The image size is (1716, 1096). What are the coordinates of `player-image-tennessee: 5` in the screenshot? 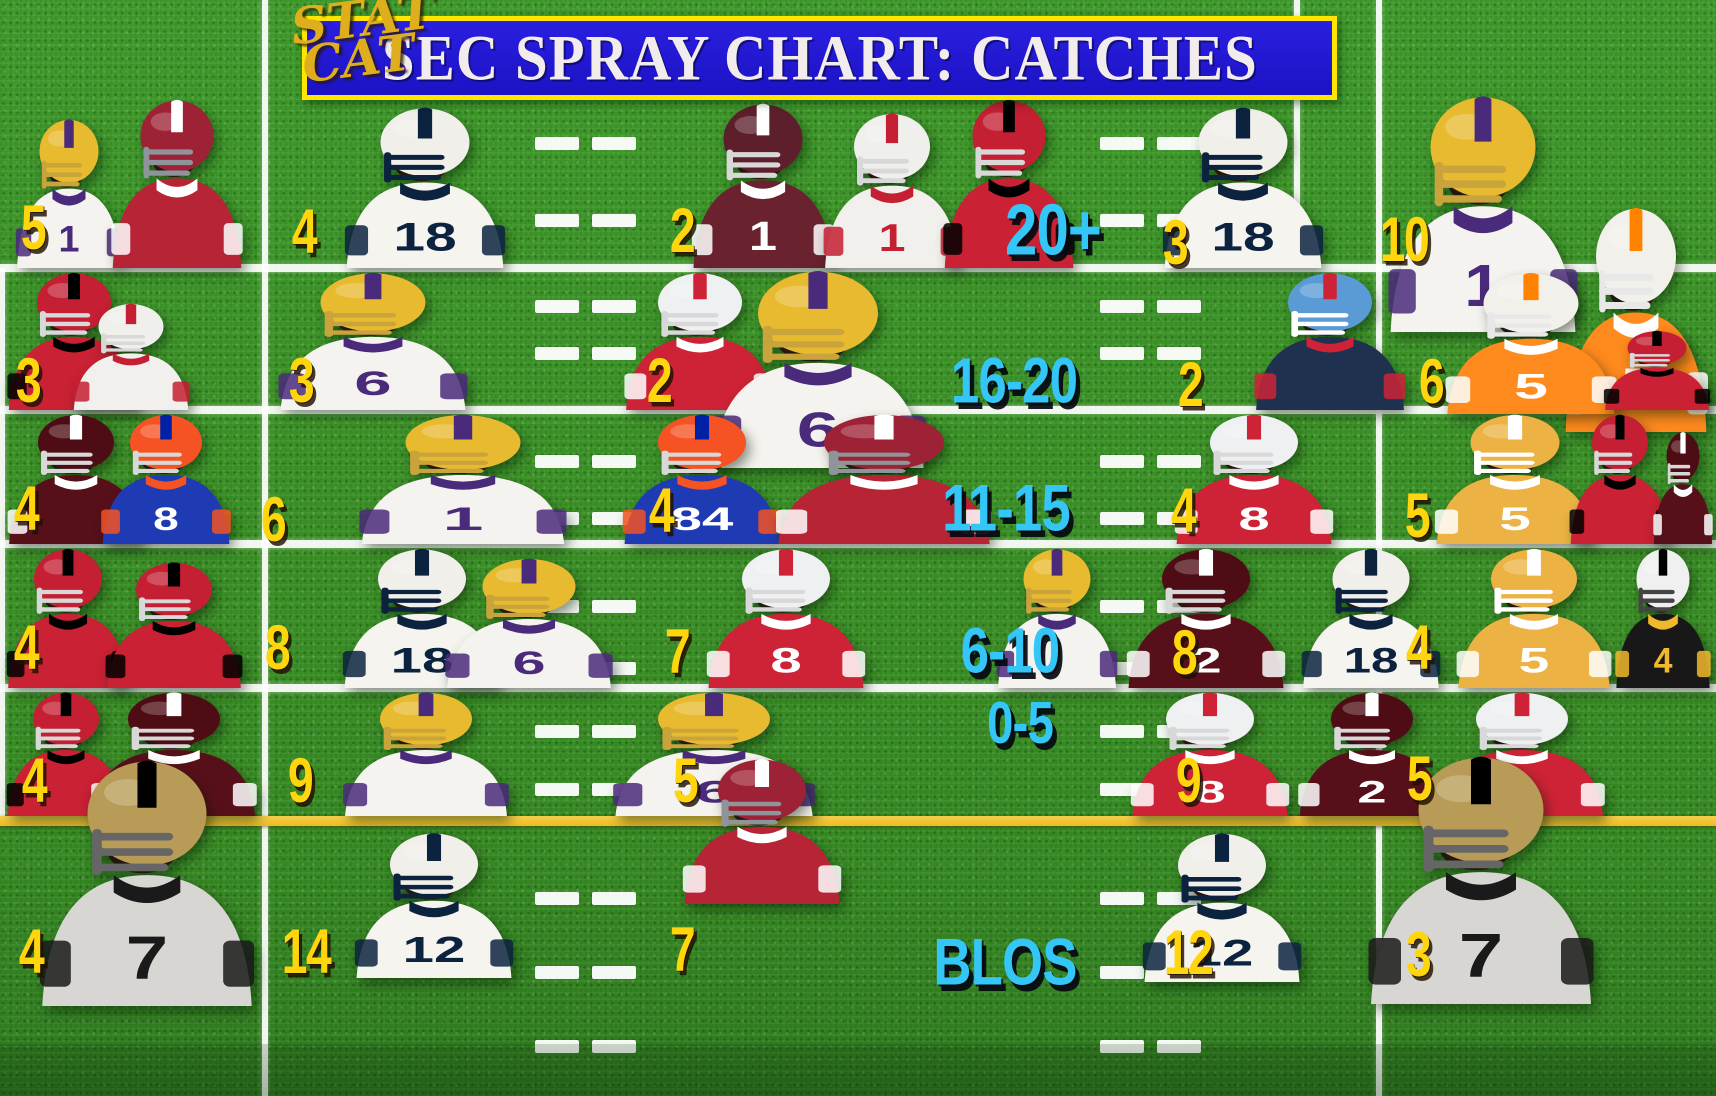 It's located at (1531, 341).